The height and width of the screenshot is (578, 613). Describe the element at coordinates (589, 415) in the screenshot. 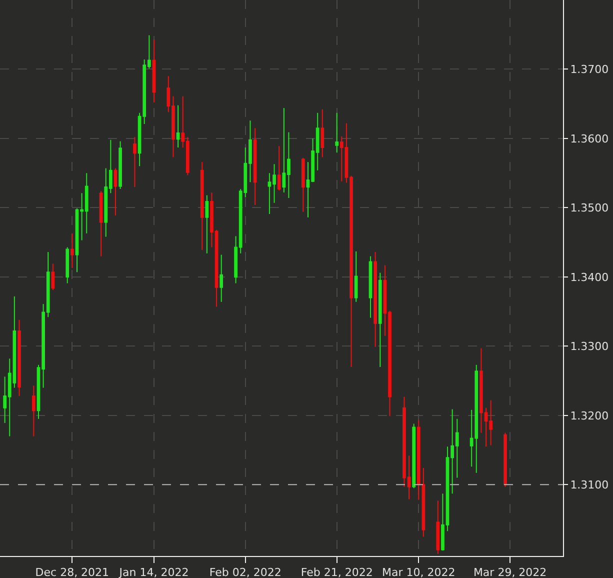

I see `y-tick-label: 1.3200` at that location.